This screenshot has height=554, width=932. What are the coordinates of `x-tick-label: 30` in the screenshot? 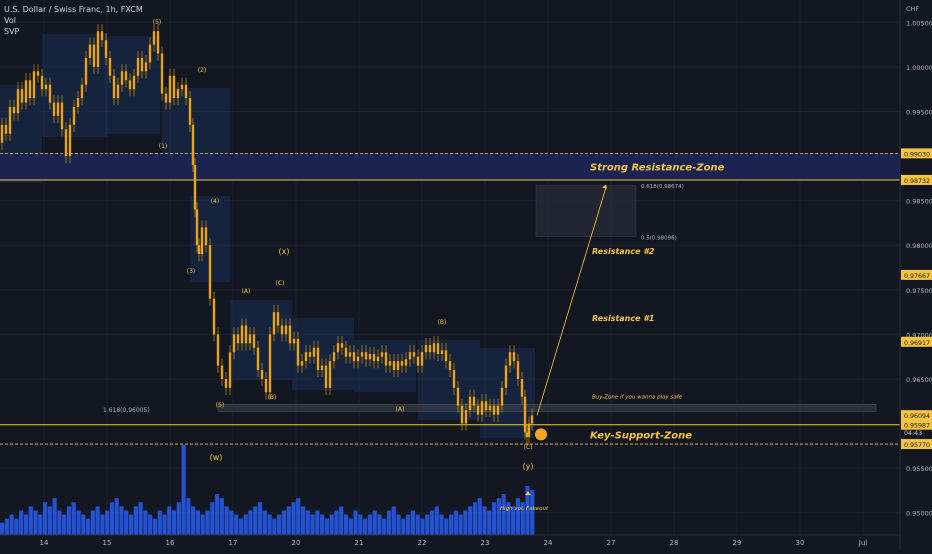 It's located at (800, 543).